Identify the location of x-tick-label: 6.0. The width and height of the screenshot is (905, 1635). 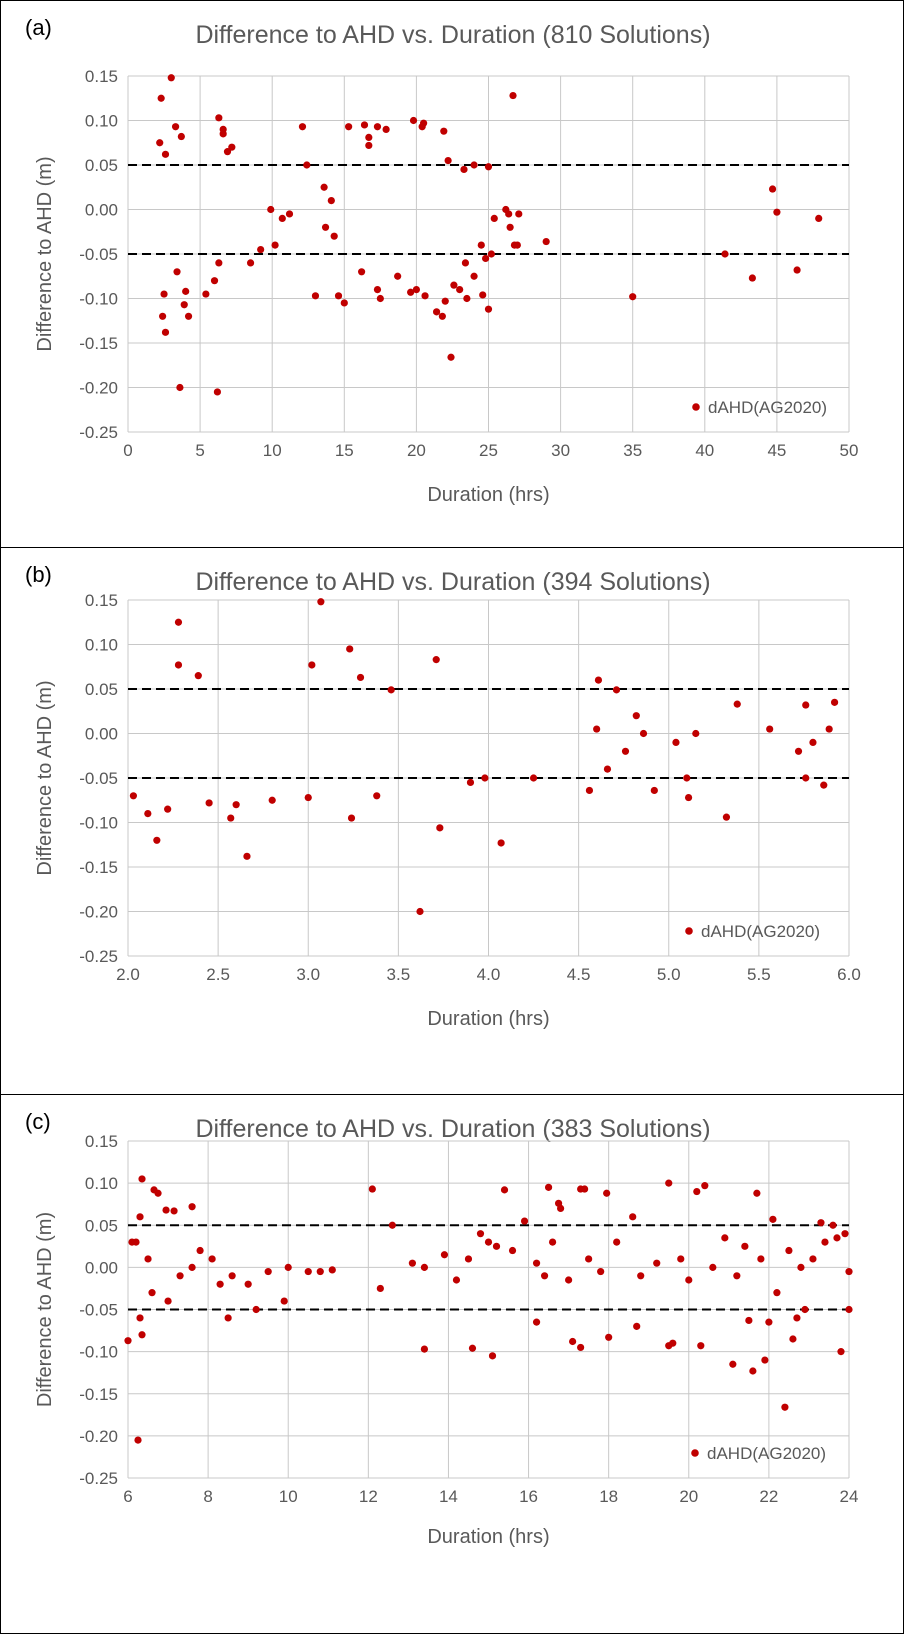
(849, 974).